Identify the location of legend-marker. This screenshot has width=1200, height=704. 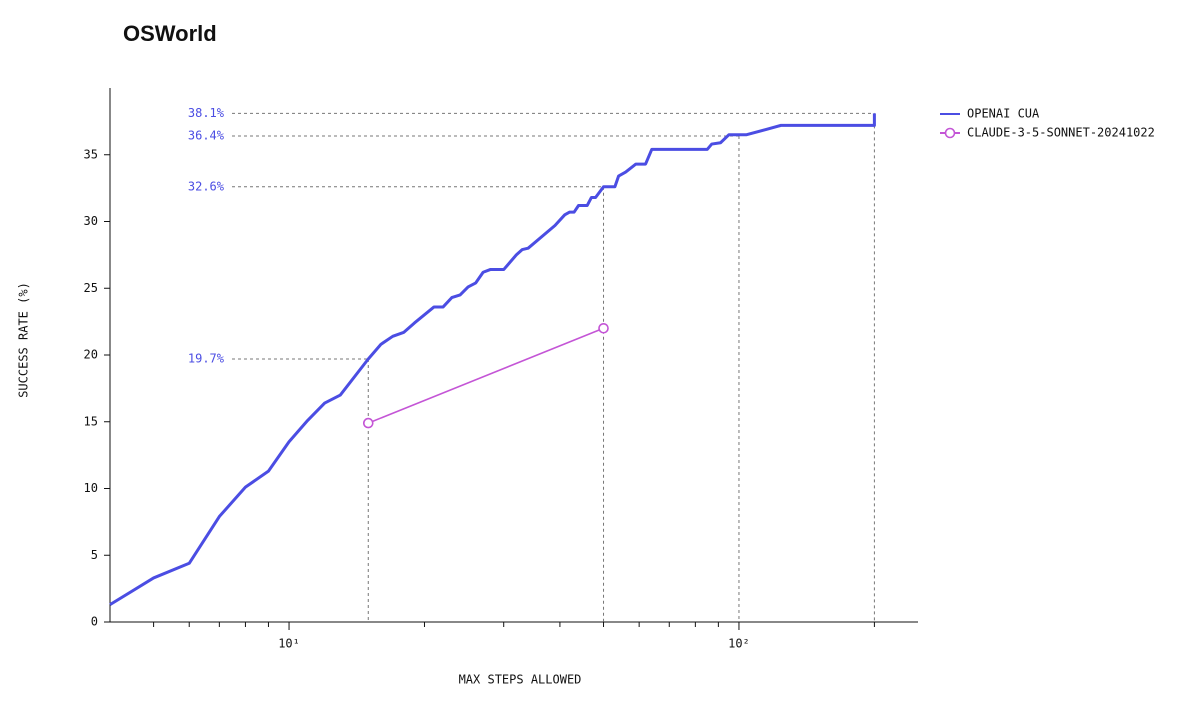
(950, 133).